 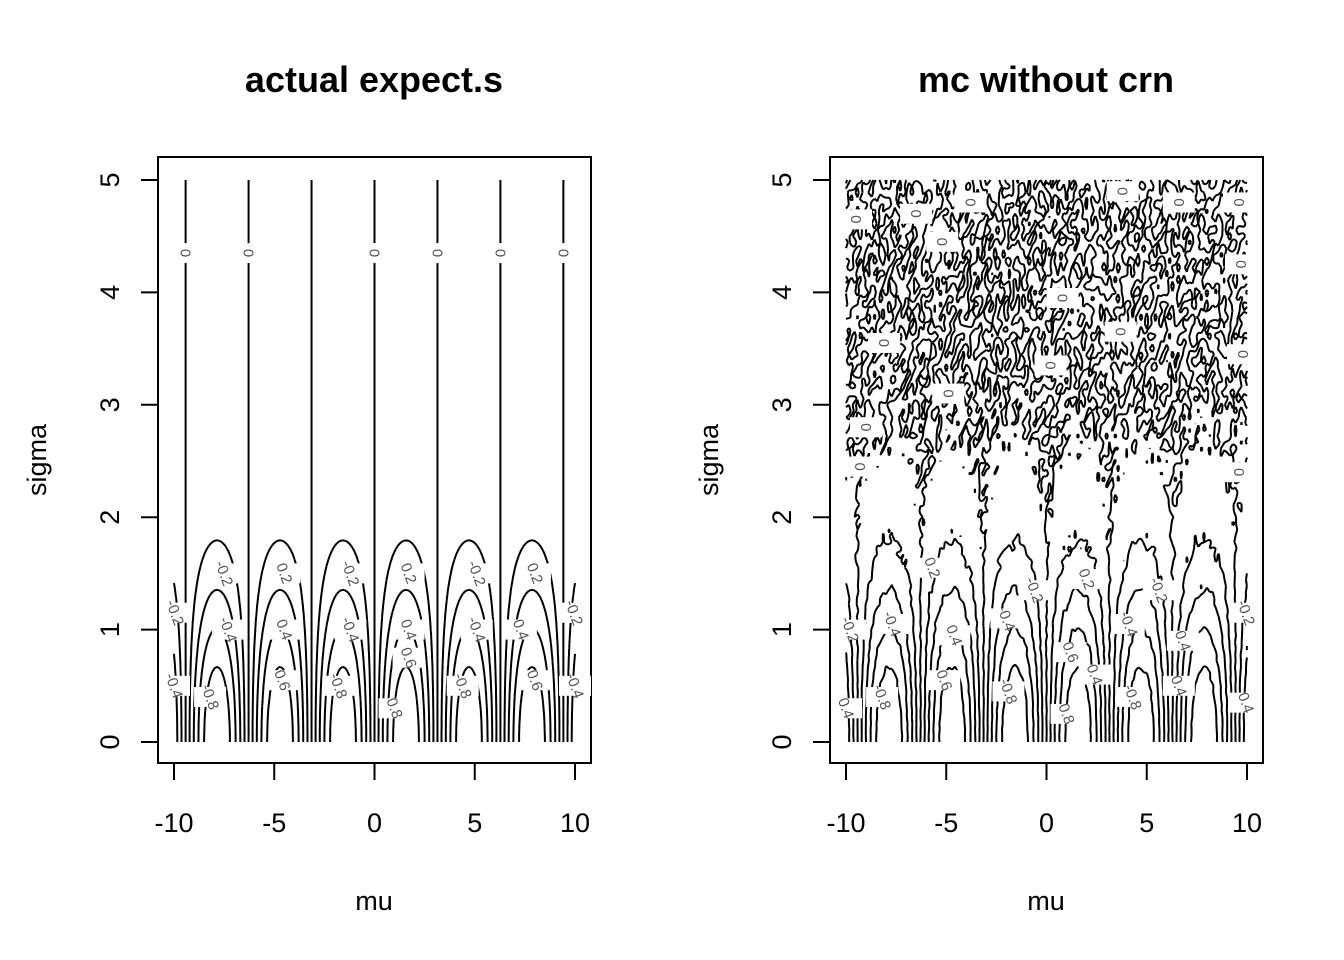 I want to click on panel2-y-label: sigma, so click(x=709, y=459).